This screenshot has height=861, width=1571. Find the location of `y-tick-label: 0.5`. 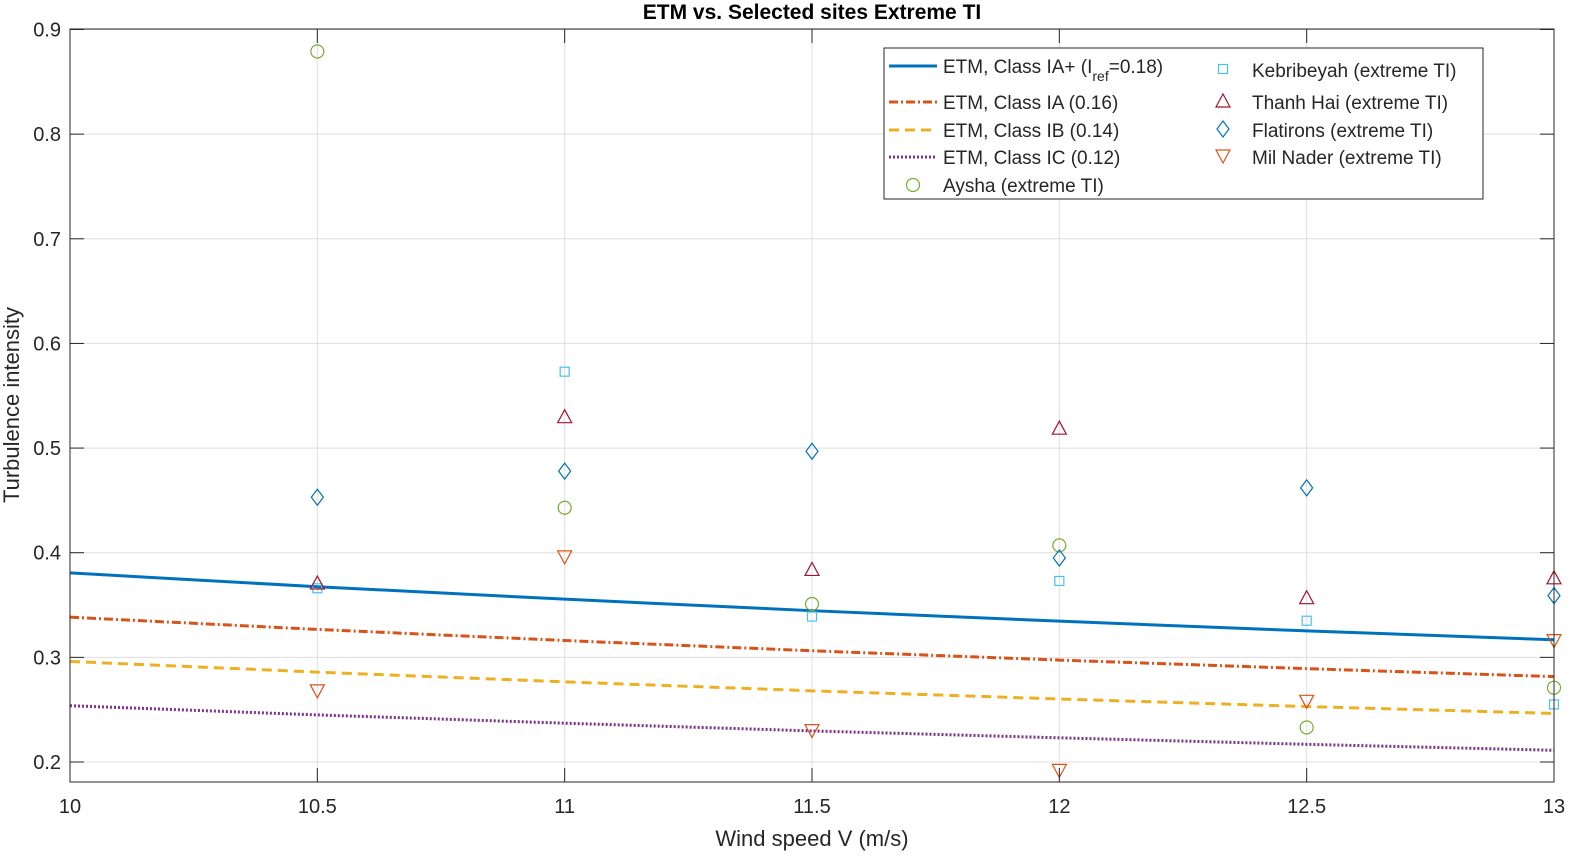

y-tick-label: 0.5 is located at coordinates (47, 449).